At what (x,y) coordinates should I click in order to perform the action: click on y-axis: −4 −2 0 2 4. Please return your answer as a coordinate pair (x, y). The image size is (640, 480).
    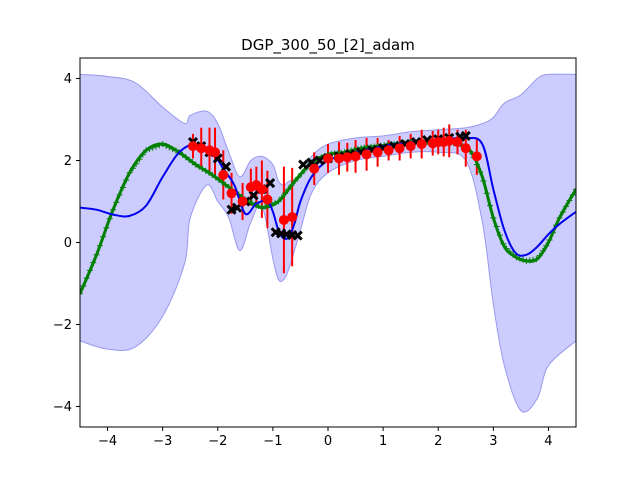
    Looking at the image, I should click on (66, 243).